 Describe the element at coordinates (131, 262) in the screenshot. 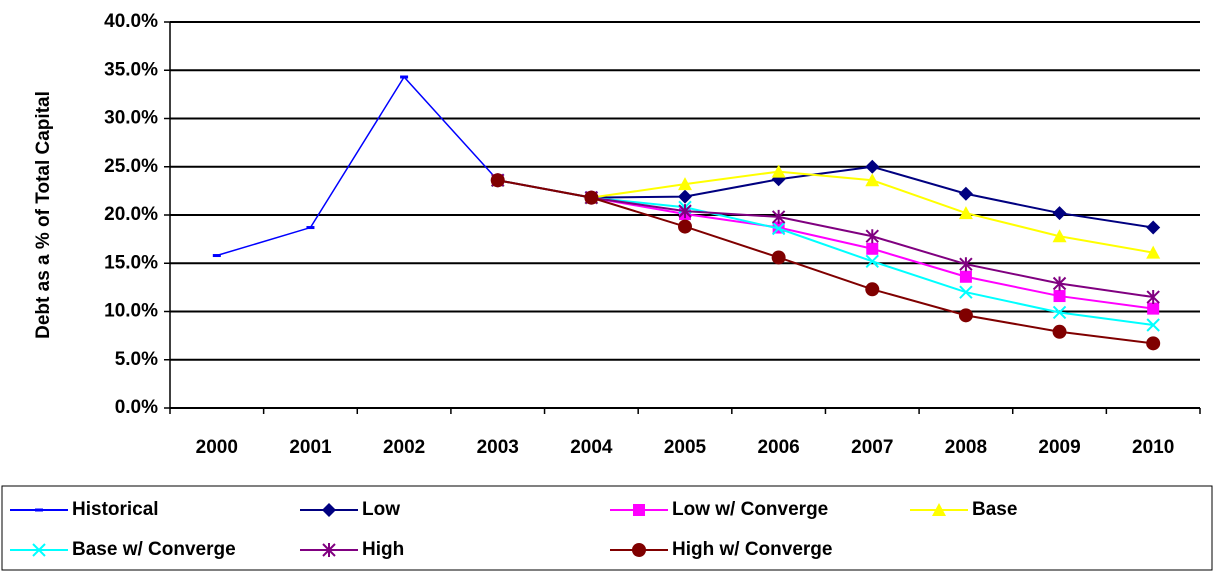

I see `y-tick-label: 15.0%` at that location.